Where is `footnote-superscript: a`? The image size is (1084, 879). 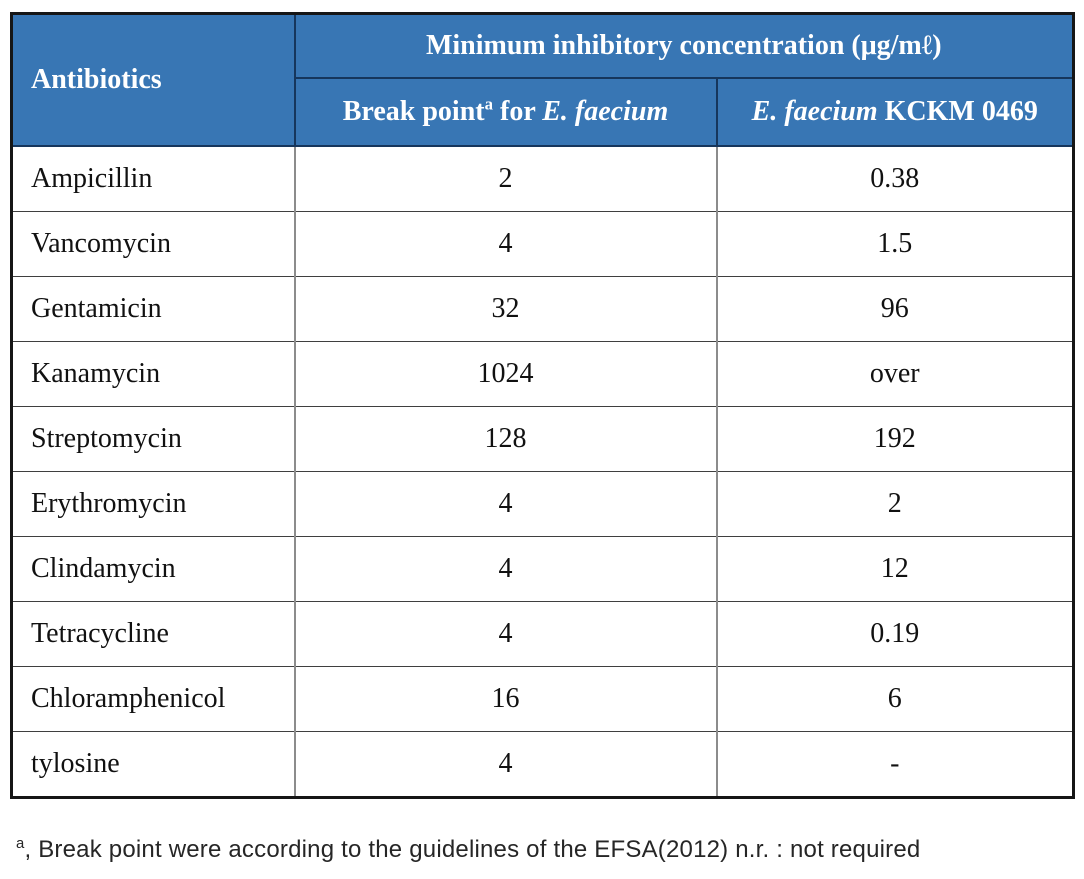 footnote-superscript: a is located at coordinates (20, 844).